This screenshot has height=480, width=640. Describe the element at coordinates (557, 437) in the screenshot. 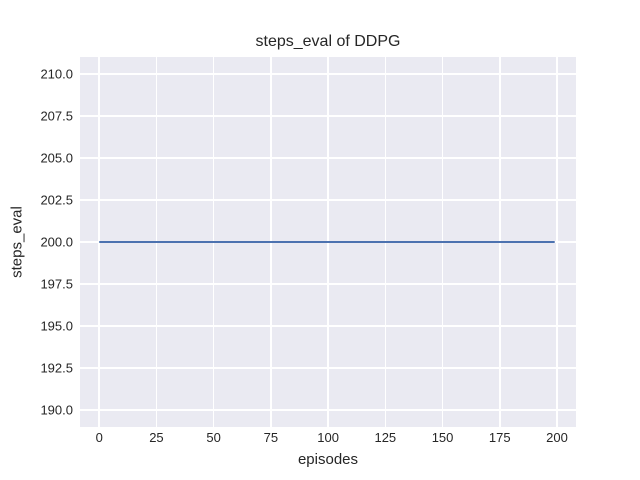

I see `x-tick-label: 200` at that location.